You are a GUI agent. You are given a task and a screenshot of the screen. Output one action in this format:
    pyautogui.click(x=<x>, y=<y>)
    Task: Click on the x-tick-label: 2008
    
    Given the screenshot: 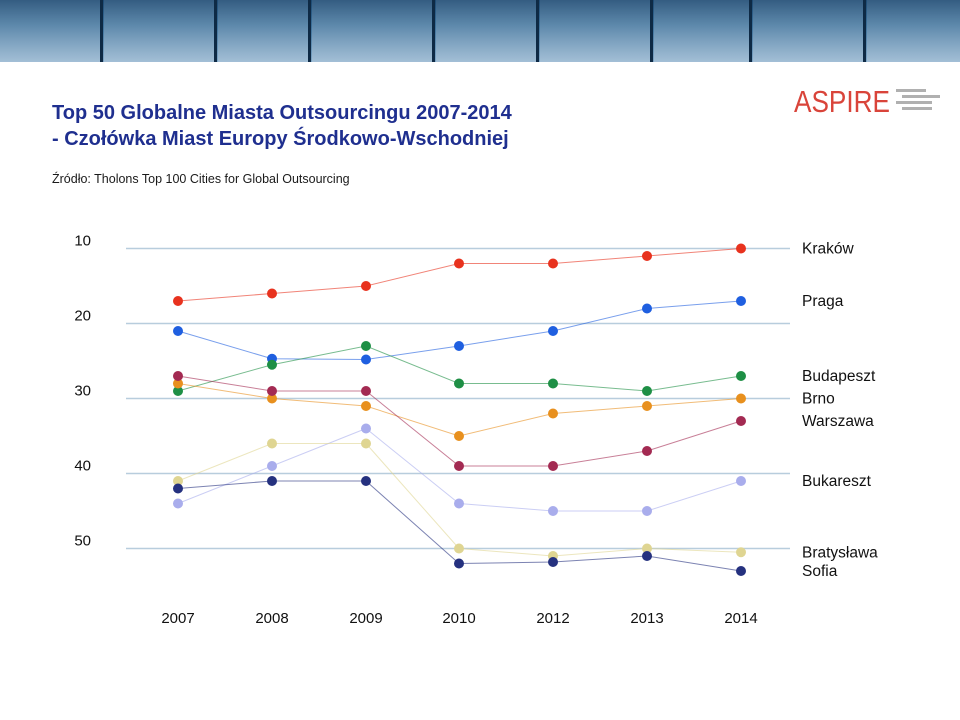 What is the action you would take?
    pyautogui.click(x=271, y=618)
    